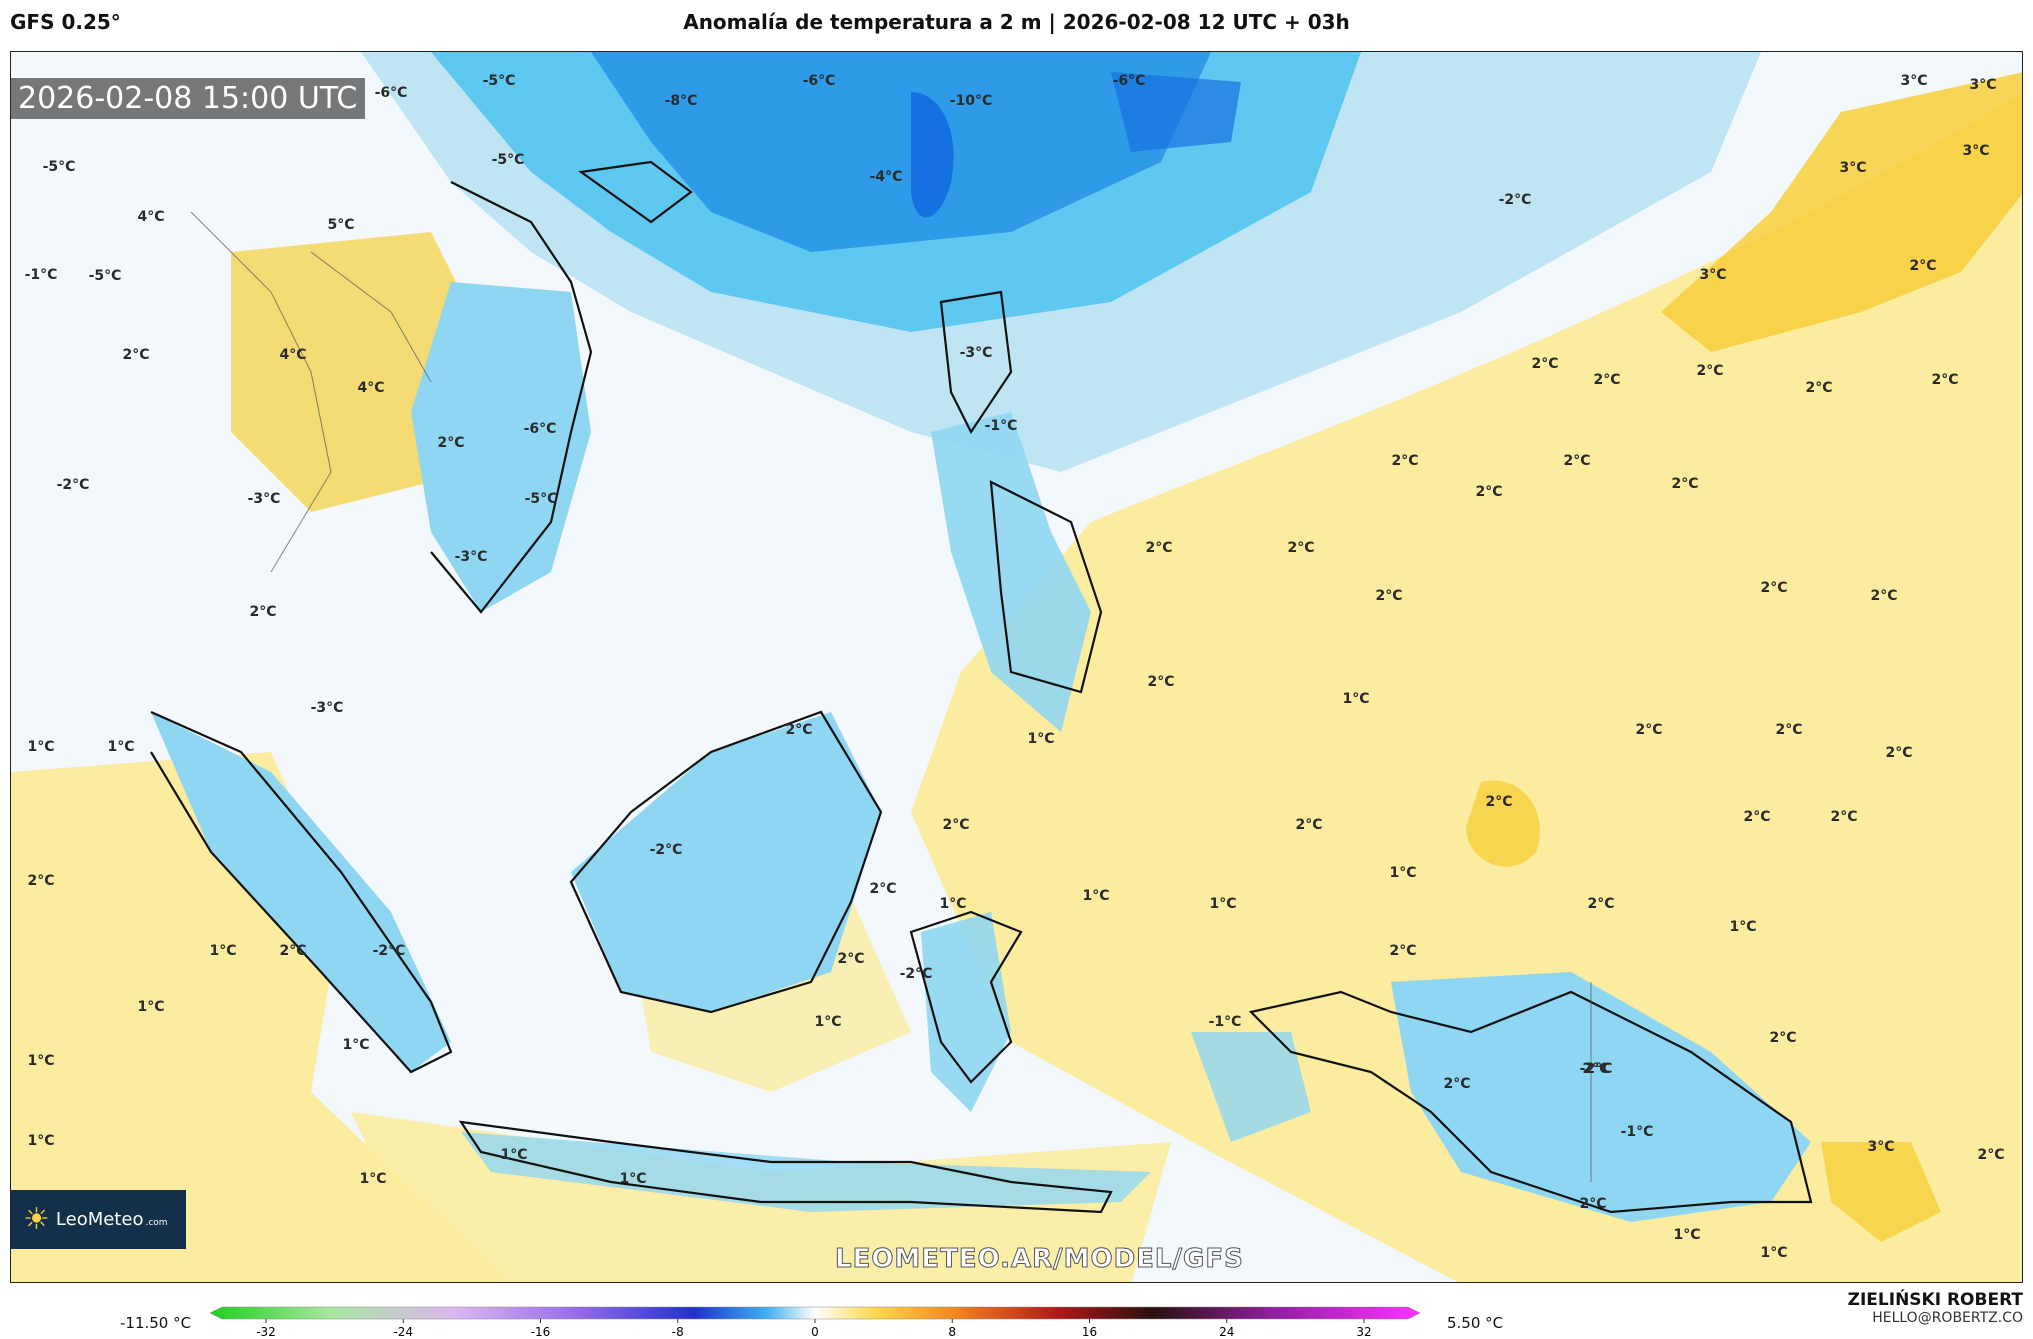 This screenshot has height=1339, width=2033. I want to click on colorbar-tick-label: -8, so click(678, 1332).